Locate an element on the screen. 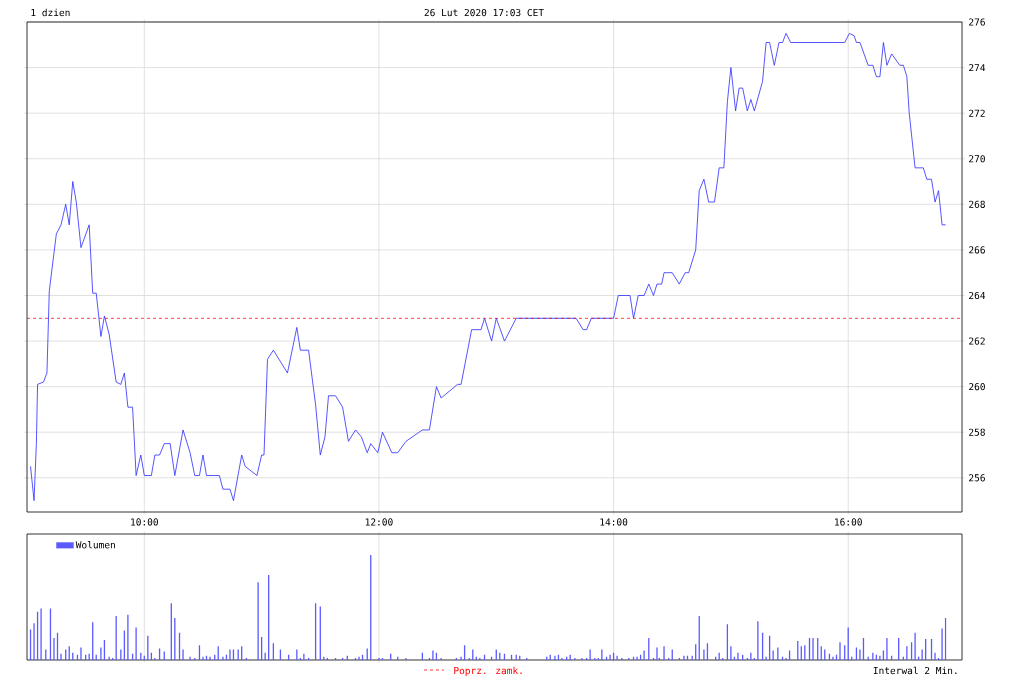  y-tick-label: 274 is located at coordinates (977, 68).